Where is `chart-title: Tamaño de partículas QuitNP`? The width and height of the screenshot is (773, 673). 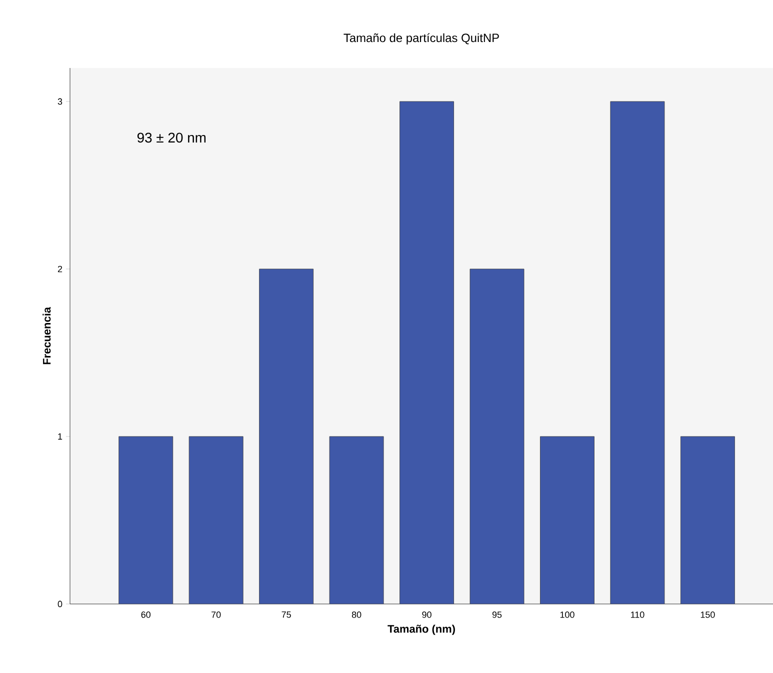
chart-title: Tamaño de partículas QuitNP is located at coordinates (421, 38).